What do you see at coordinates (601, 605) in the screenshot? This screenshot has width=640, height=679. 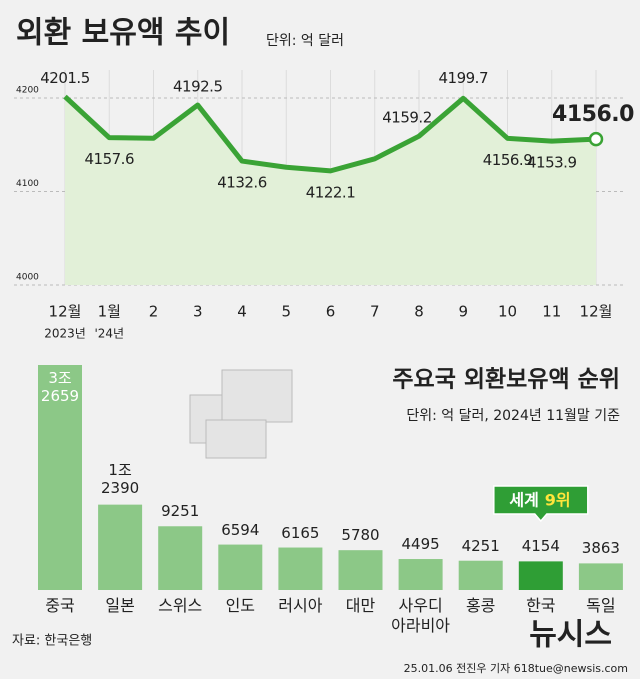 I see `x-tick-label: 독일` at bounding box center [601, 605].